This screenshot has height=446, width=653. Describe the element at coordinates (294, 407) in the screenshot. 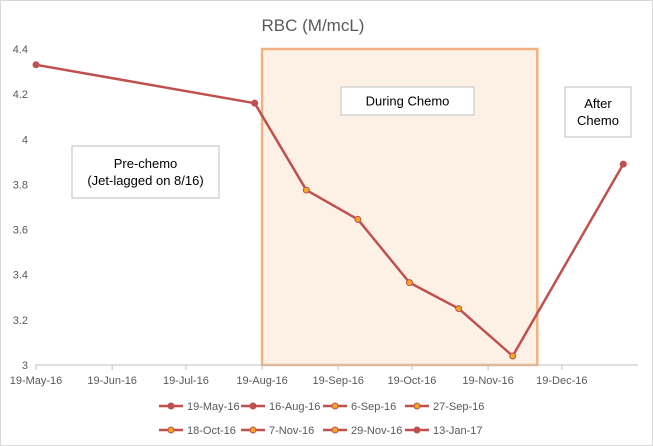

I see `legend-entry: 16-Aug-16` at that location.